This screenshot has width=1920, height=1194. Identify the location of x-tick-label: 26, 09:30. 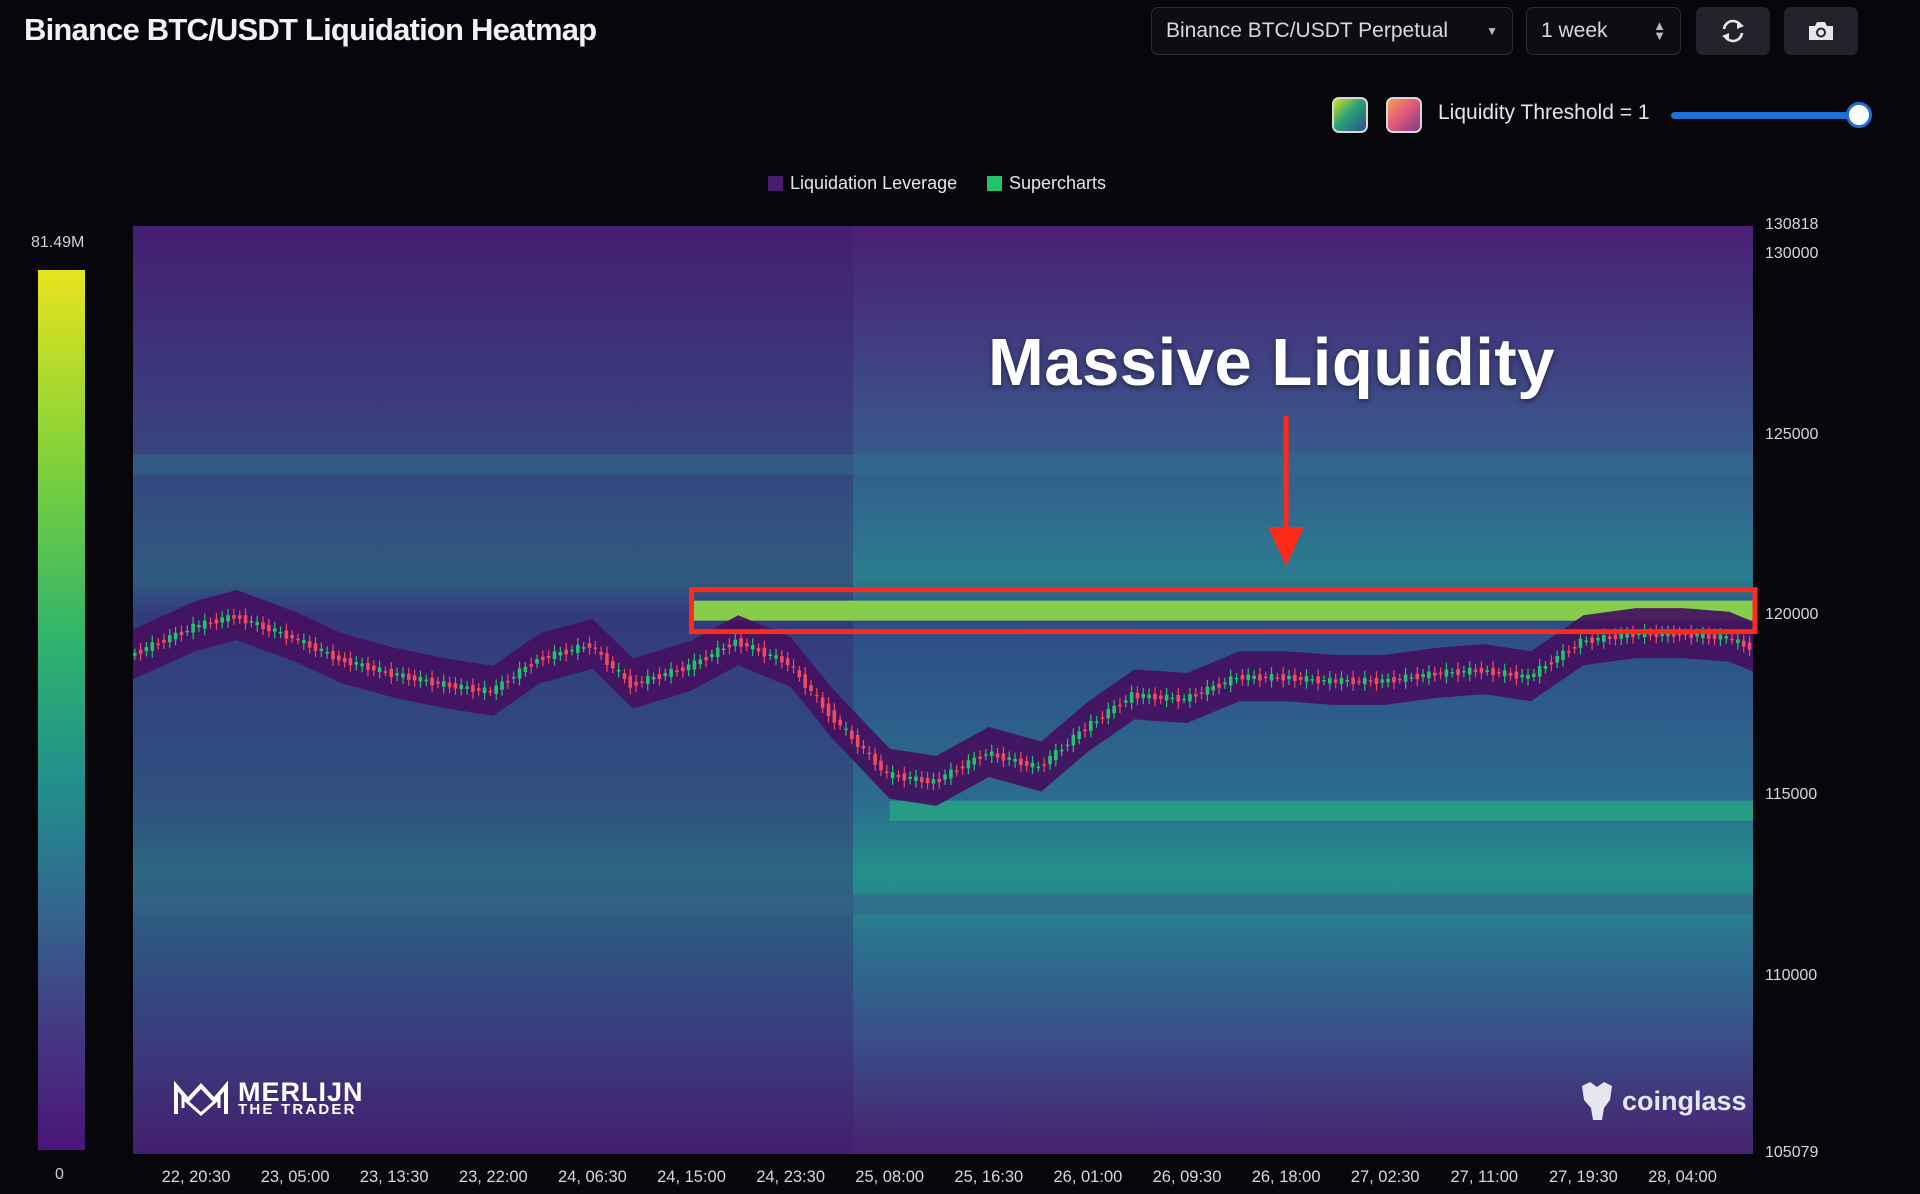
(1187, 1177).